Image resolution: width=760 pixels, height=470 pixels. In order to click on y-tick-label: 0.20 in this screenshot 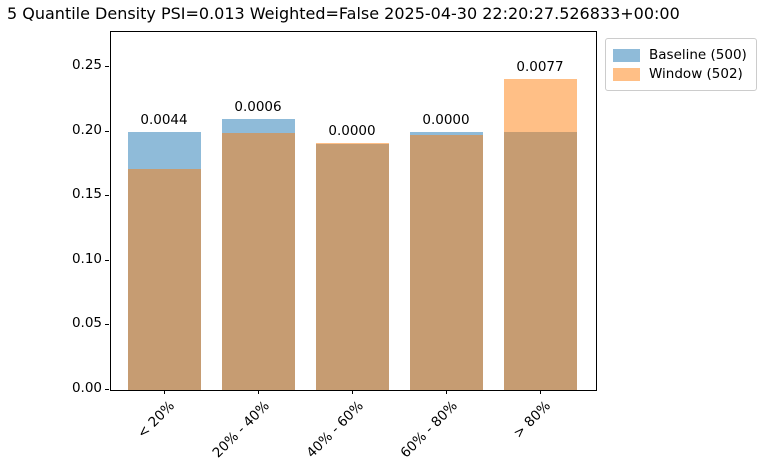, I will do `click(86, 129)`.